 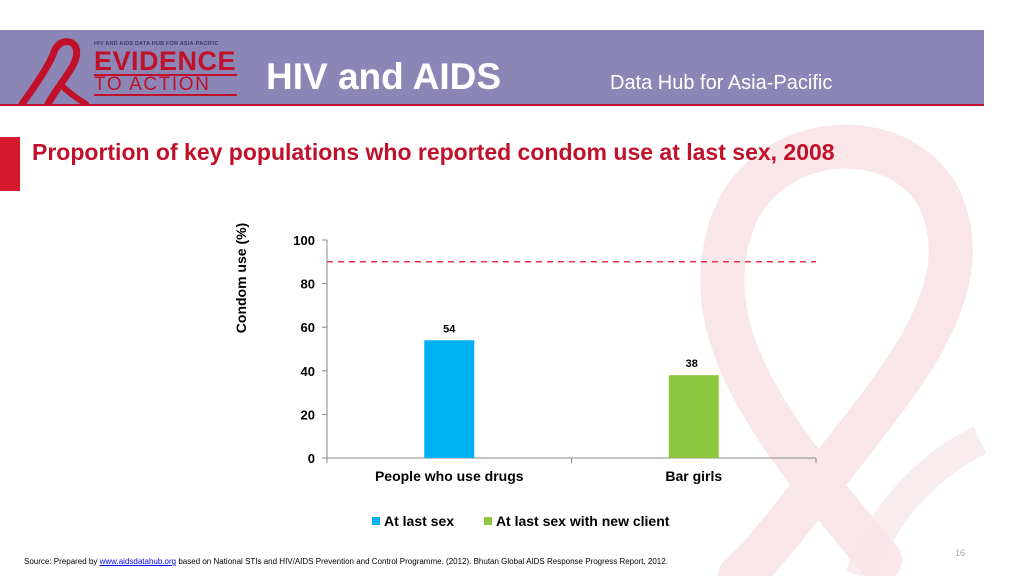 What do you see at coordinates (384, 76) in the screenshot?
I see `header-title: HIV and AIDS` at bounding box center [384, 76].